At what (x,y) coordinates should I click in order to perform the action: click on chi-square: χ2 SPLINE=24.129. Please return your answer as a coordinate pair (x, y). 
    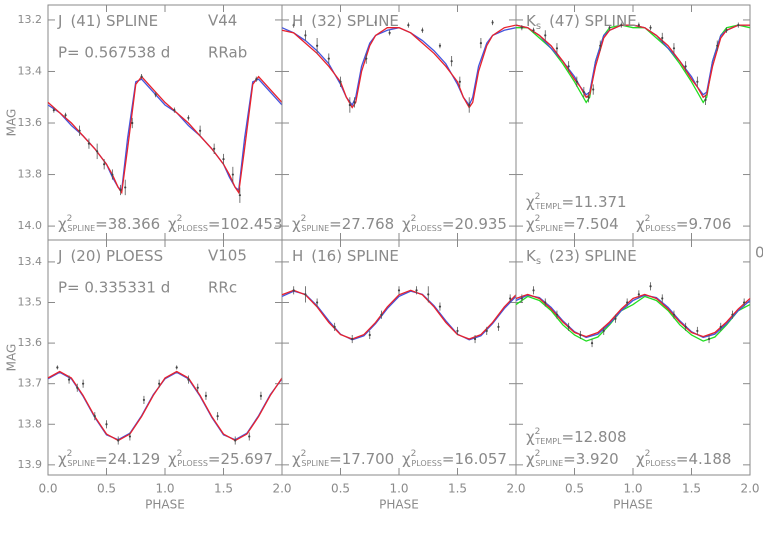
    Looking at the image, I should click on (109, 458).